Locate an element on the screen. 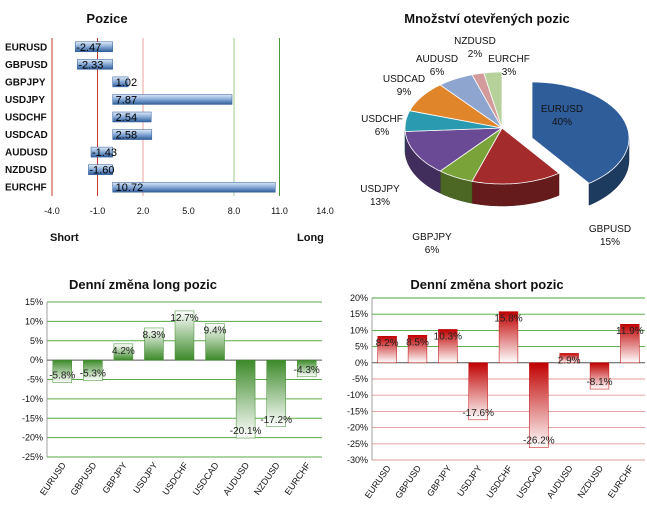 The height and width of the screenshot is (522, 647). p3-value-gbpjpy: 4.2% is located at coordinates (123, 351).